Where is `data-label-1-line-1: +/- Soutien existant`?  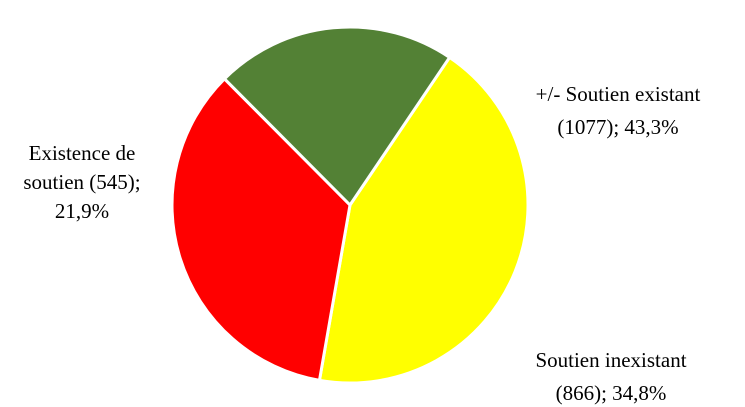 data-label-1-line-1: +/- Soutien existant is located at coordinates (618, 94).